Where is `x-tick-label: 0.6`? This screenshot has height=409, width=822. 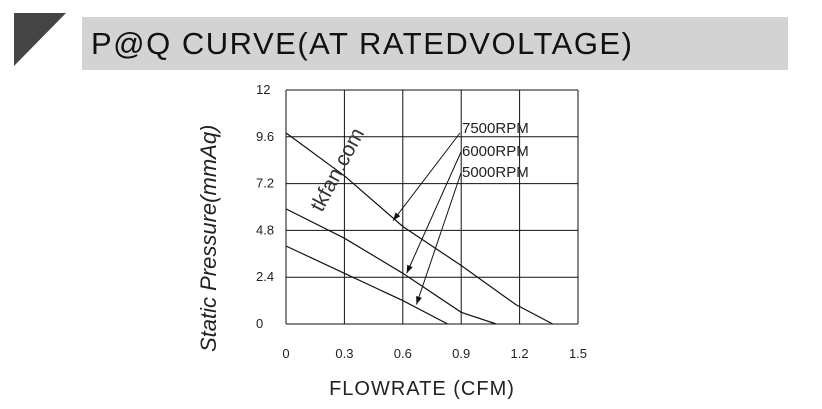 x-tick-label: 0.6 is located at coordinates (403, 353).